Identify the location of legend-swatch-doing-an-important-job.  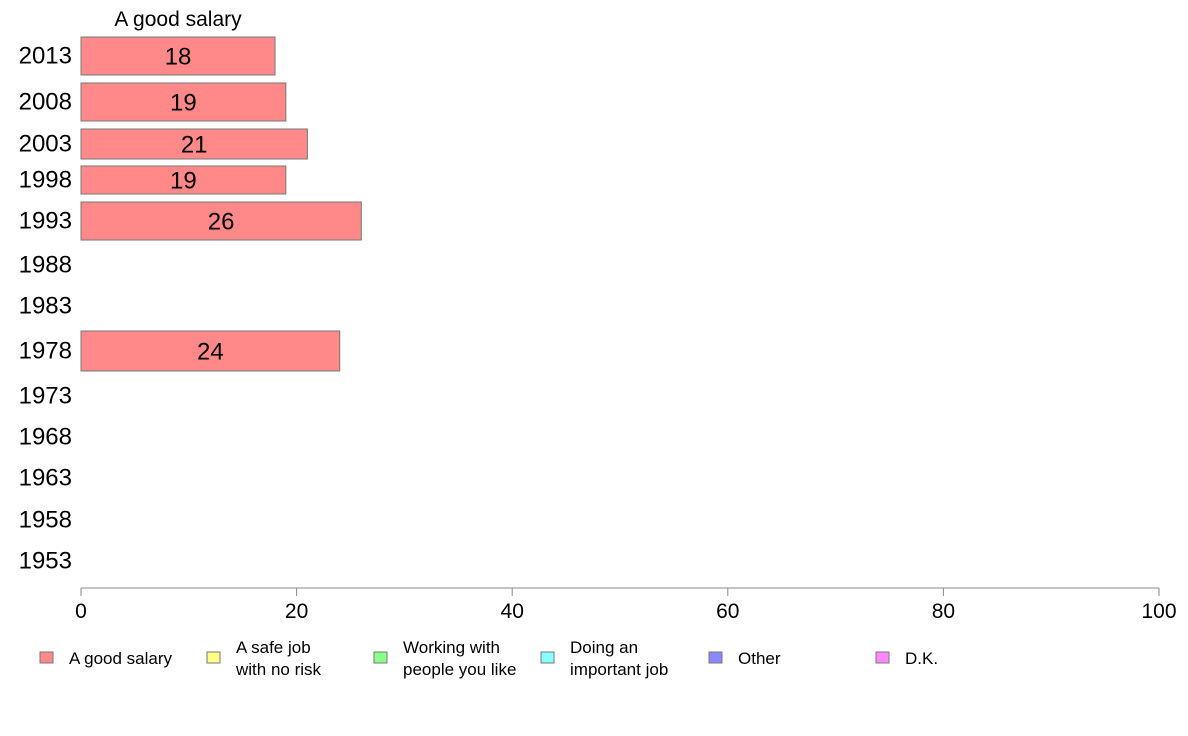
(547, 657).